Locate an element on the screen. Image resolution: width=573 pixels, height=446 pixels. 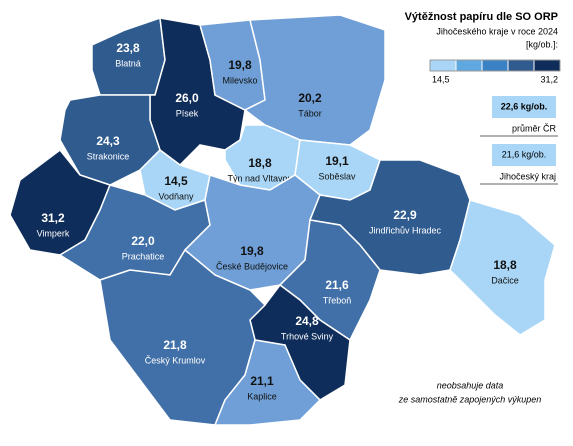
region-value: 24,3 is located at coordinates (108, 141).